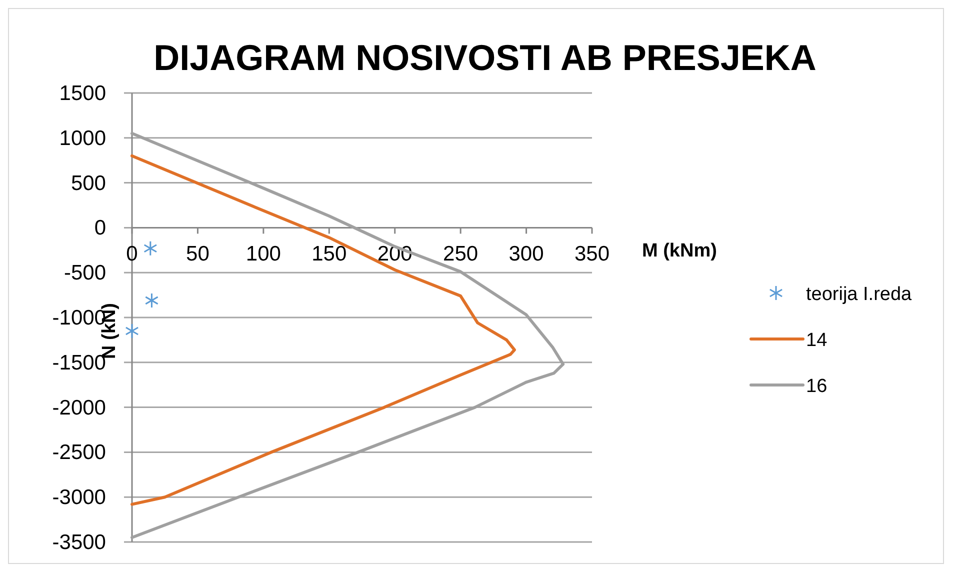  Describe the element at coordinates (485, 57) in the screenshot. I see `chart-title: DIJAGRAM NOSIVOSTI AB PRESJEKA` at that location.